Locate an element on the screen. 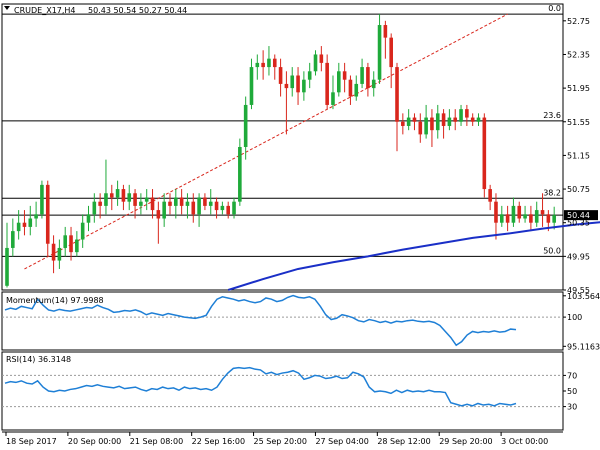  price-tick-label: 51.55 is located at coordinates (578, 122).